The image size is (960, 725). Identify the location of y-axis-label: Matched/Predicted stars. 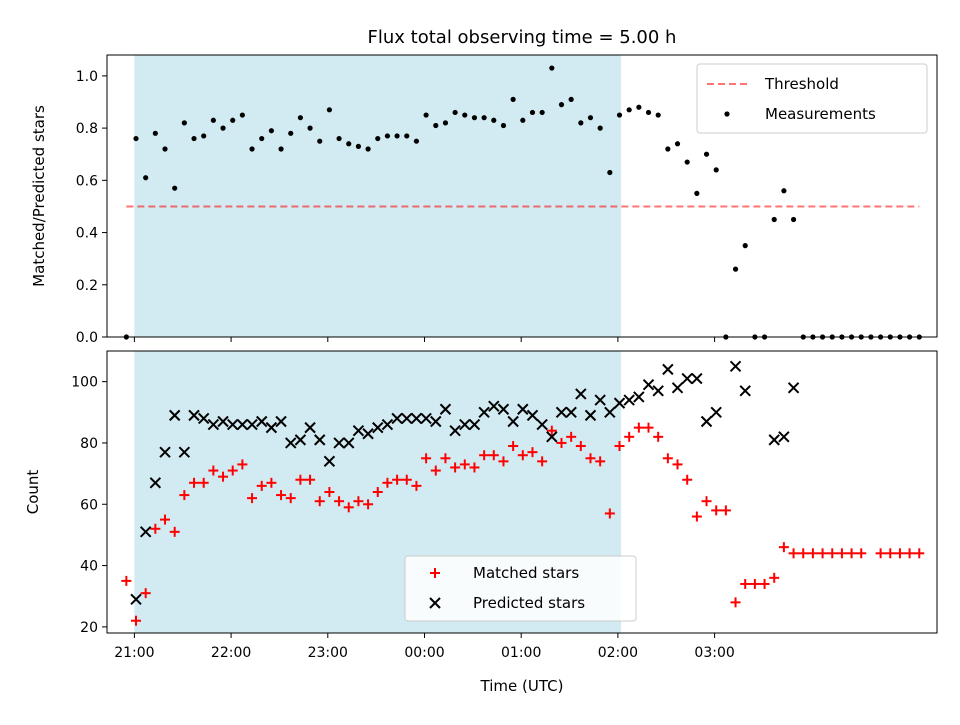
(39, 196).